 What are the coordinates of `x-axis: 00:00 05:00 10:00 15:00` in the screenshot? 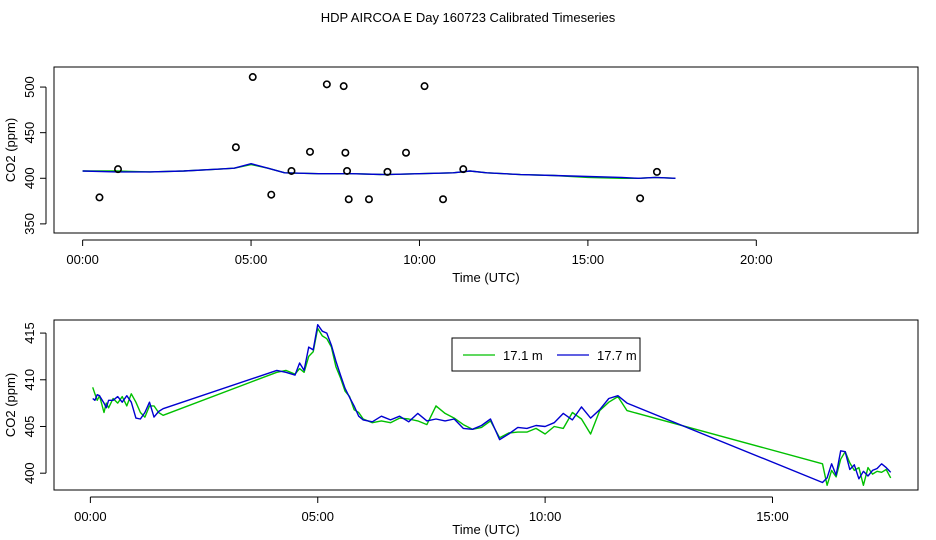 It's located at (431, 510).